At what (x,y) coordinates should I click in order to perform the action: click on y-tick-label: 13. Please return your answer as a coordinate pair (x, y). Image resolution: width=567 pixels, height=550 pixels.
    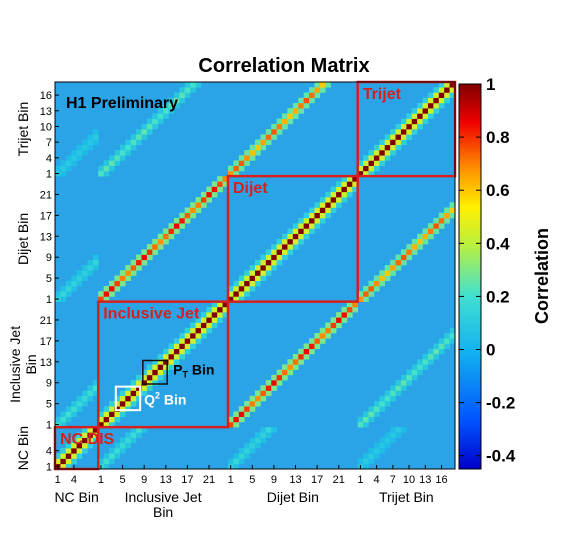
    Looking at the image, I should click on (46, 237).